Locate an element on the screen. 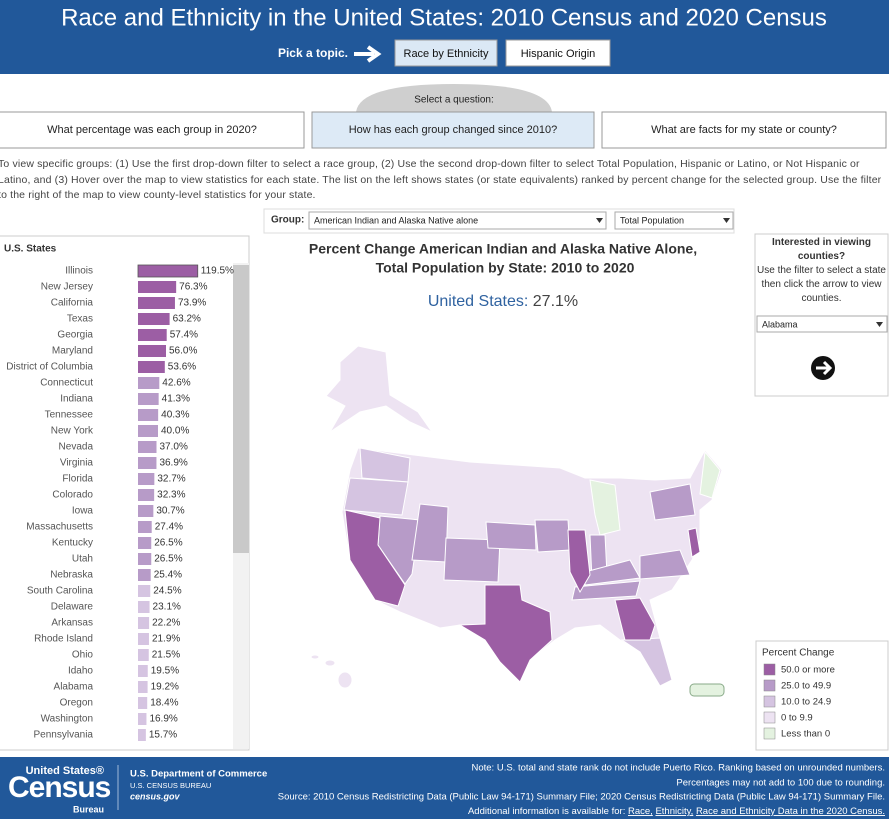 The image size is (889, 819). value-label: 76.3% is located at coordinates (193, 287).